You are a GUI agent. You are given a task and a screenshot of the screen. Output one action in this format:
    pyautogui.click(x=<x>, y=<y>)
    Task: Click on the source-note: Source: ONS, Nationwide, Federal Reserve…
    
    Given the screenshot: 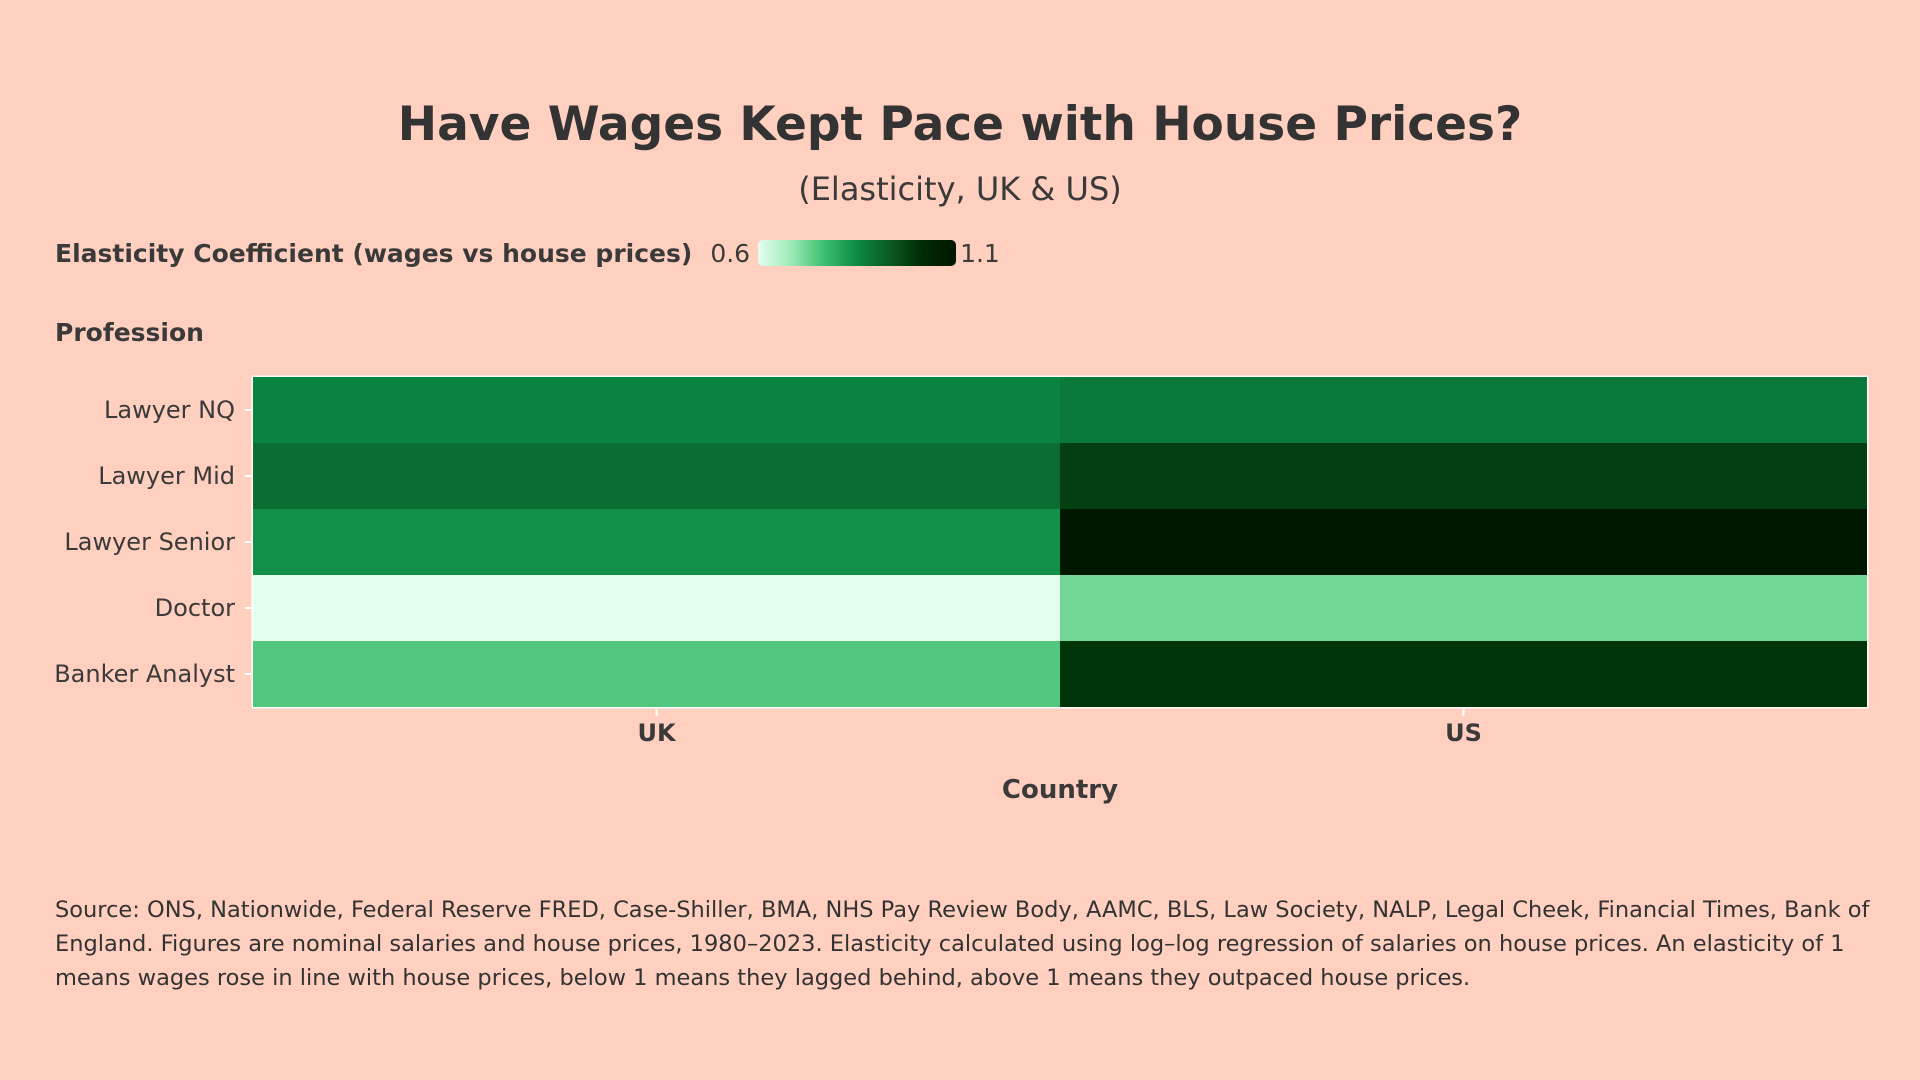 What is the action you would take?
    pyautogui.click(x=962, y=944)
    